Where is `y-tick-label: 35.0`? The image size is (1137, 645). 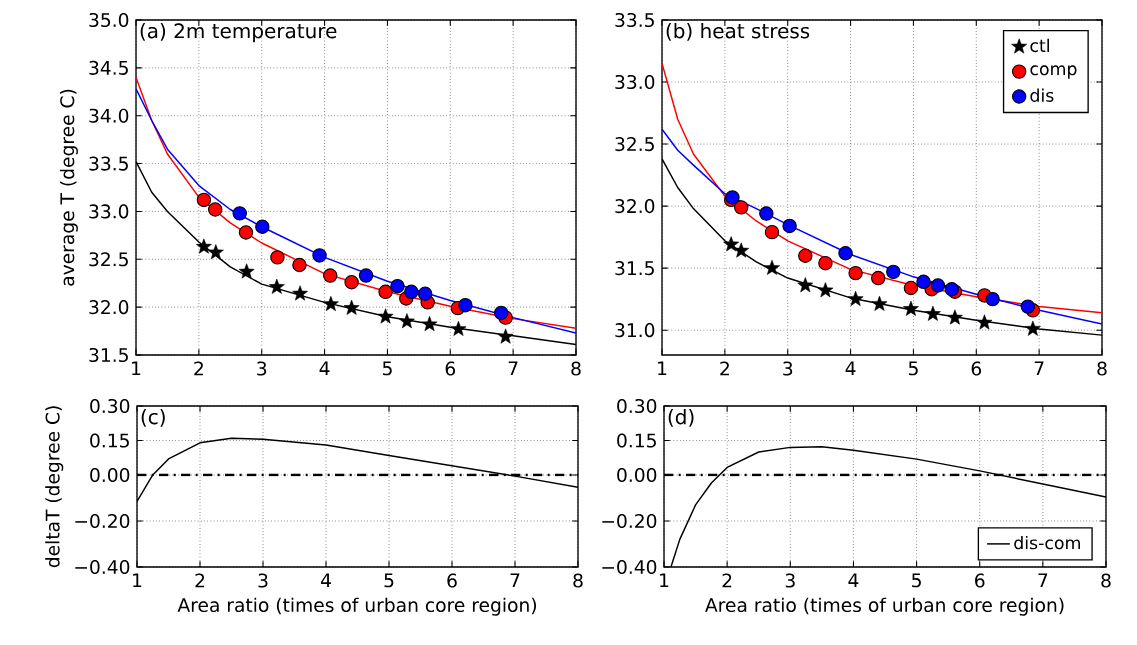 y-tick-label: 35.0 is located at coordinates (109, 20).